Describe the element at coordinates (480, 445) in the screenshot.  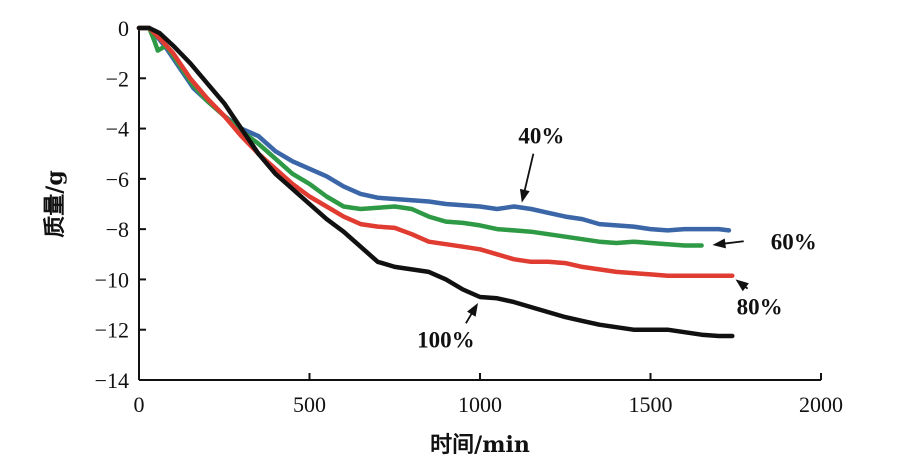
I see `x-axis-title: 时间/min` at that location.